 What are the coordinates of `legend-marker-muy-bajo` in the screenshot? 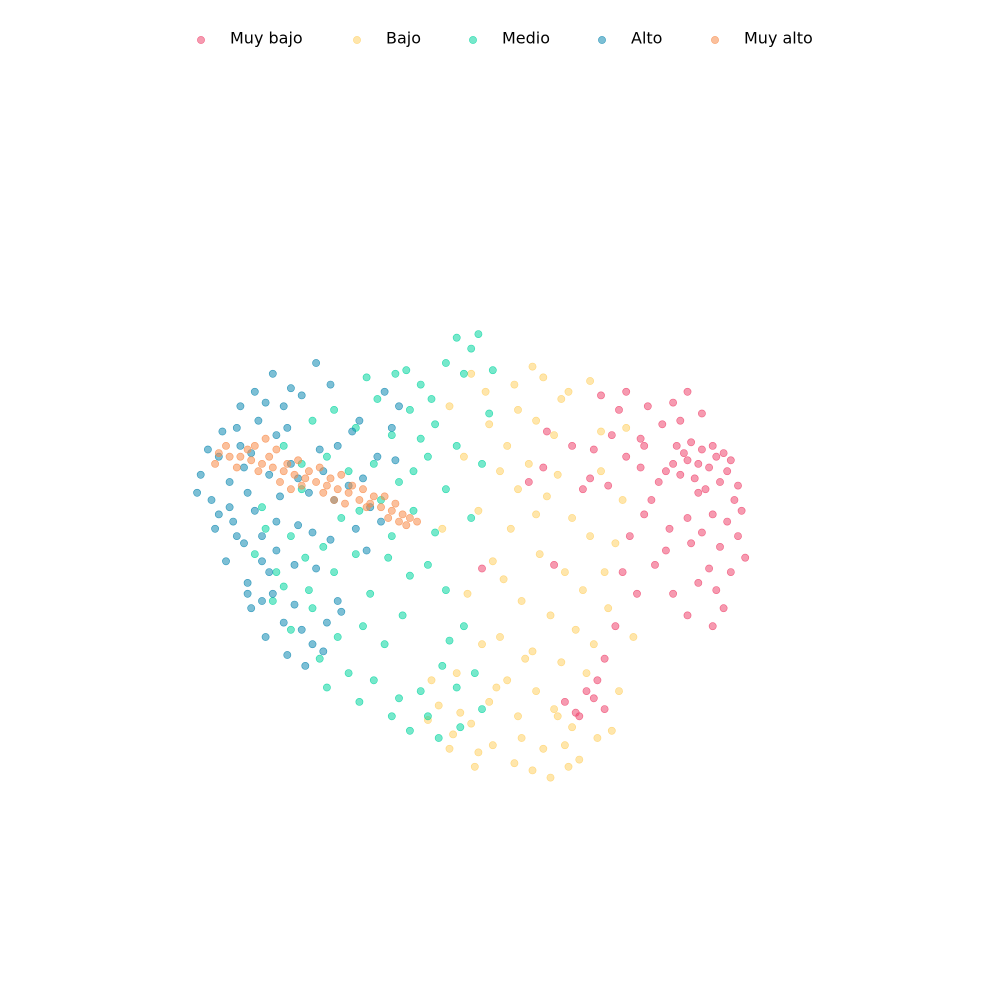 It's located at (201, 40).